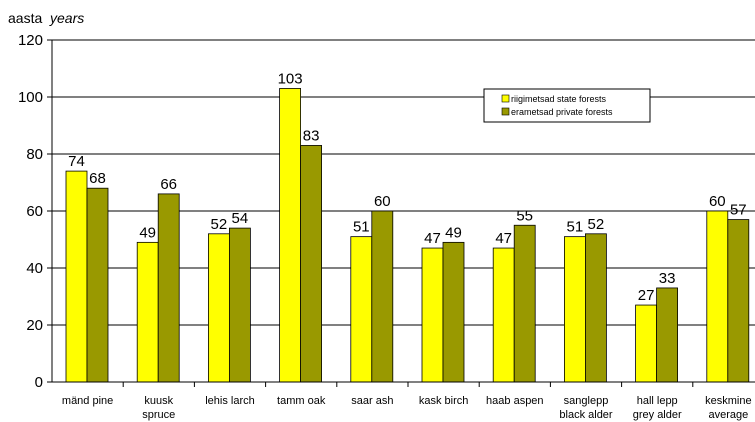 This screenshot has width=755, height=422. What do you see at coordinates (97, 178) in the screenshot?
I see `data-label: 68` at bounding box center [97, 178].